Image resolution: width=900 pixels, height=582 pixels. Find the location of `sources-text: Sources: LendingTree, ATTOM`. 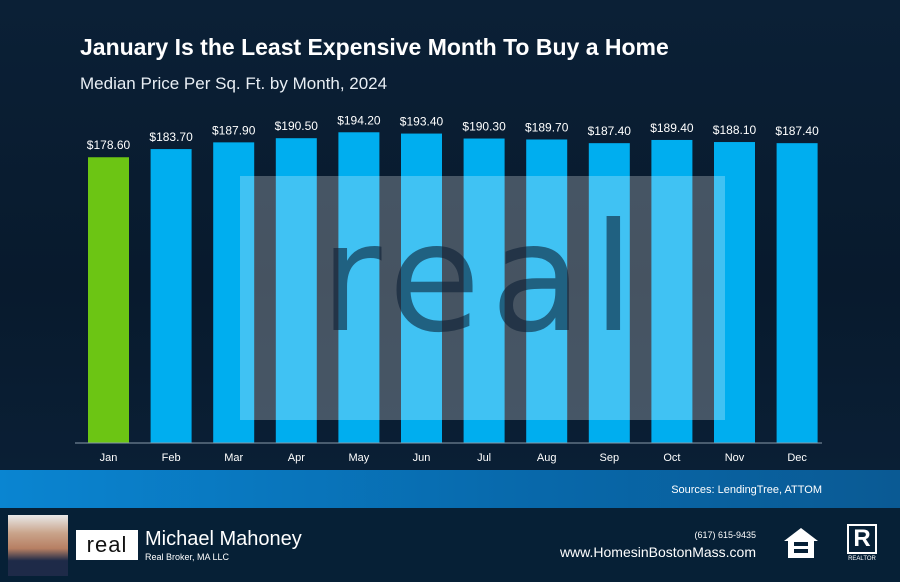

sources-text: Sources: LendingTree, ATTOM is located at coordinates (746, 490).